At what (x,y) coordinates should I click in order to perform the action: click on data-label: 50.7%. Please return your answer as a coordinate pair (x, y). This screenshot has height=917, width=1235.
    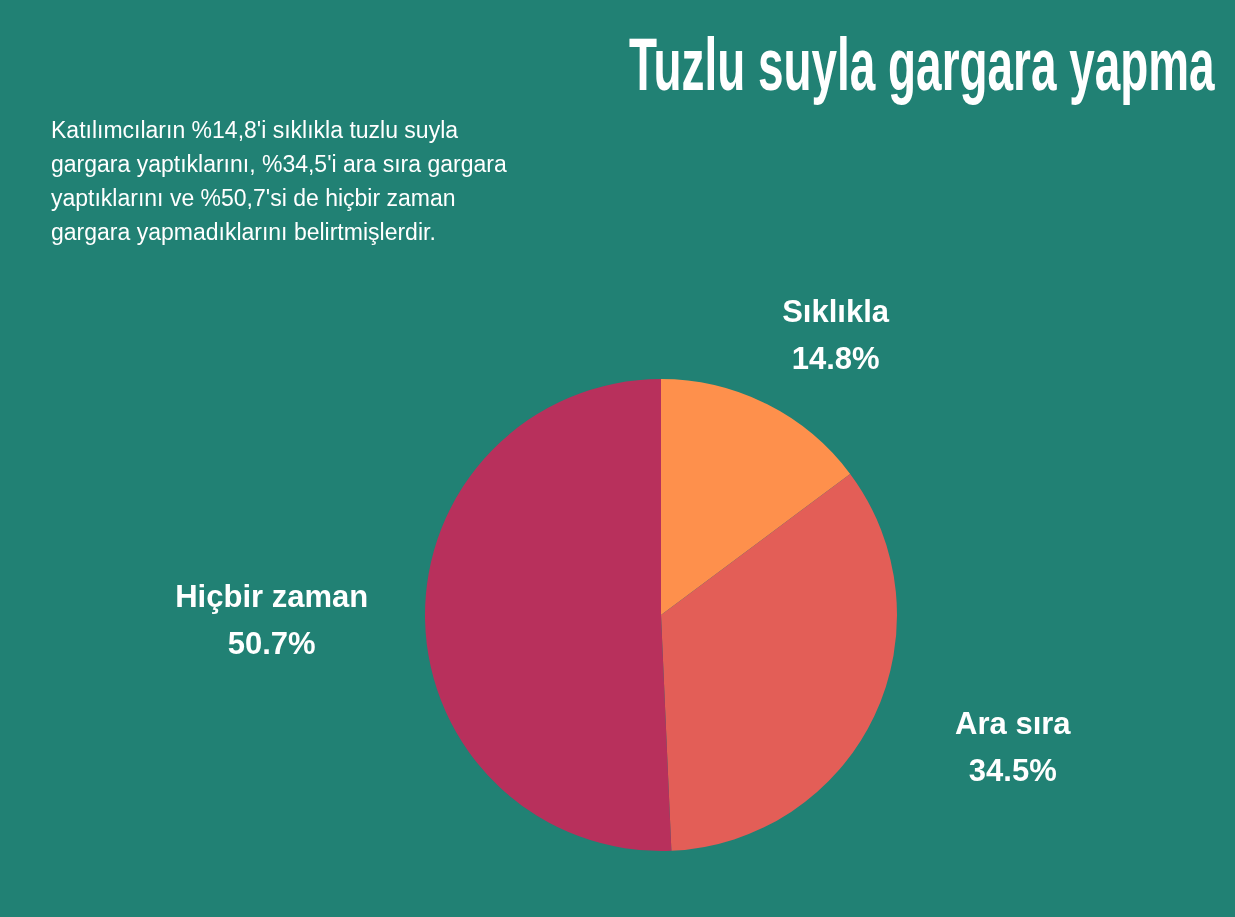
    Looking at the image, I should click on (271, 644).